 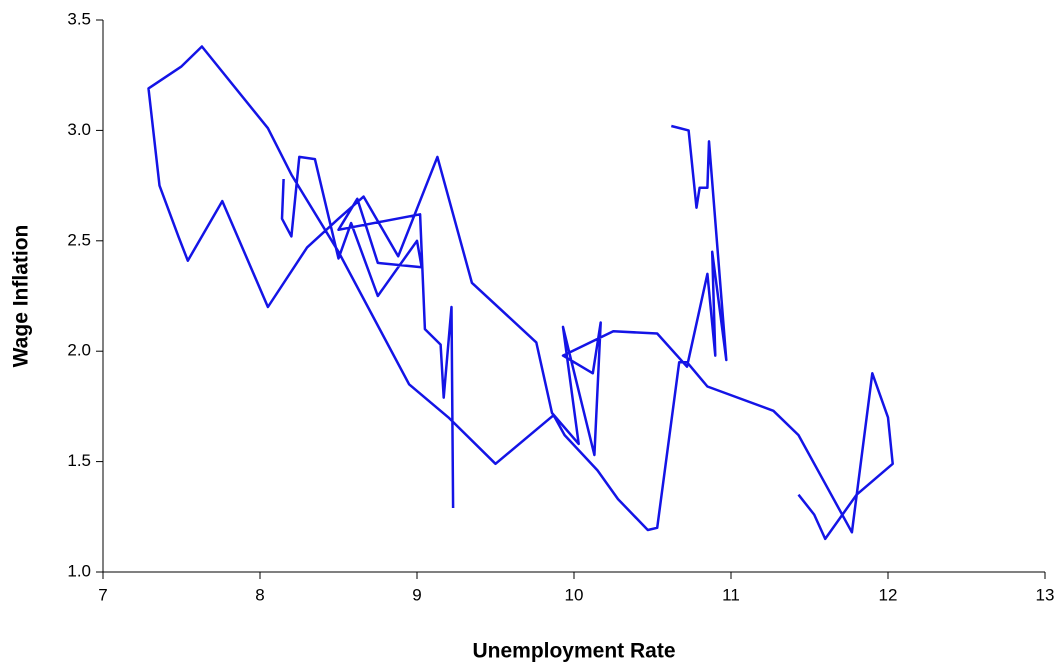 What do you see at coordinates (79, 129) in the screenshot?
I see `y-tick-label: 3.0` at bounding box center [79, 129].